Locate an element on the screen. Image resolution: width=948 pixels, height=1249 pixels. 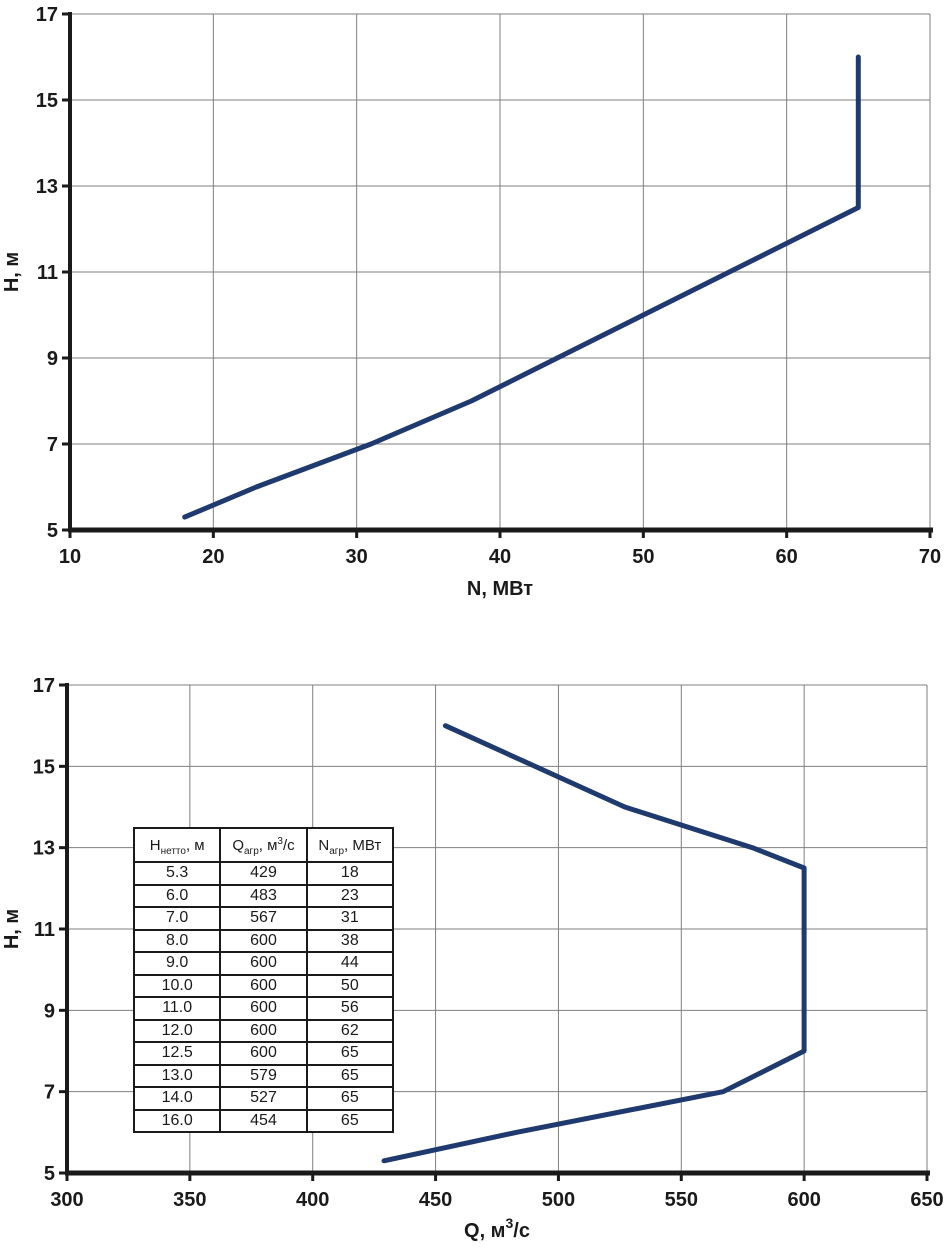
table-cell: 10.0 is located at coordinates (177, 985).